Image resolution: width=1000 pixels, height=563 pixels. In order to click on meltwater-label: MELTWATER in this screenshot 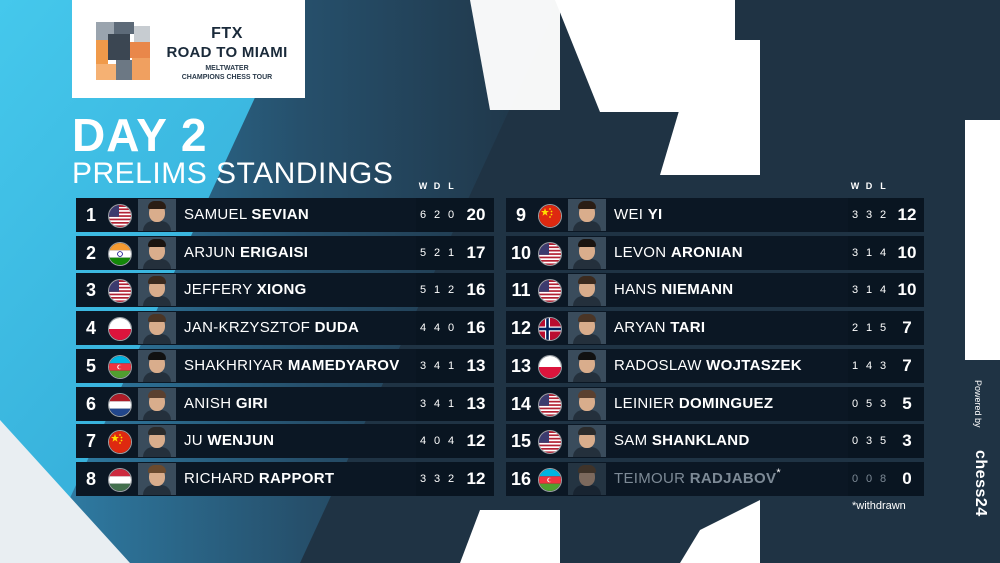, I will do `click(227, 68)`.